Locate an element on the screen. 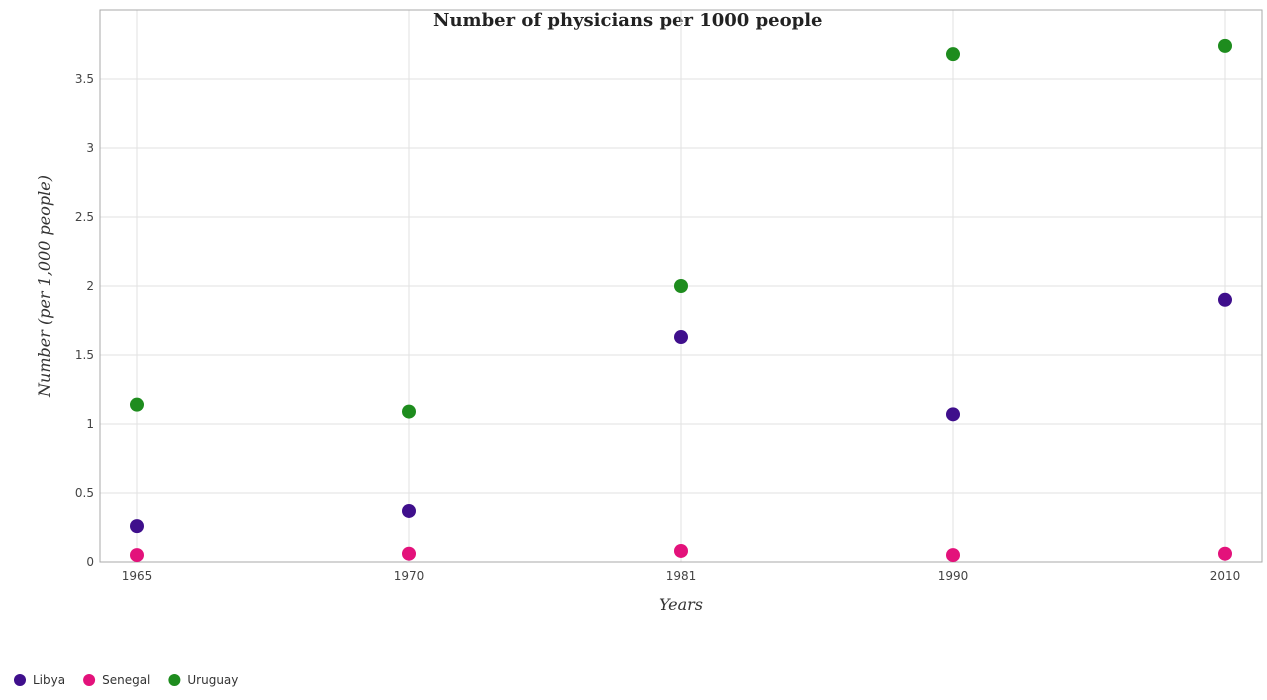 The image size is (1267, 700). x-tick-label: 1965 is located at coordinates (137, 576).